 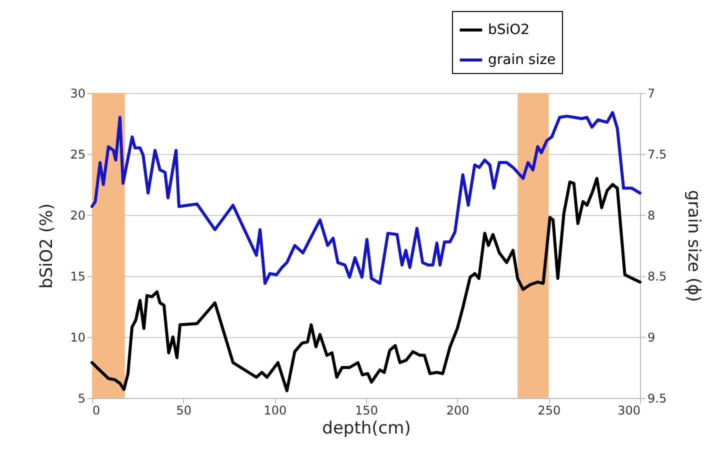 I want to click on x-tick-label: 100, so click(x=275, y=411).